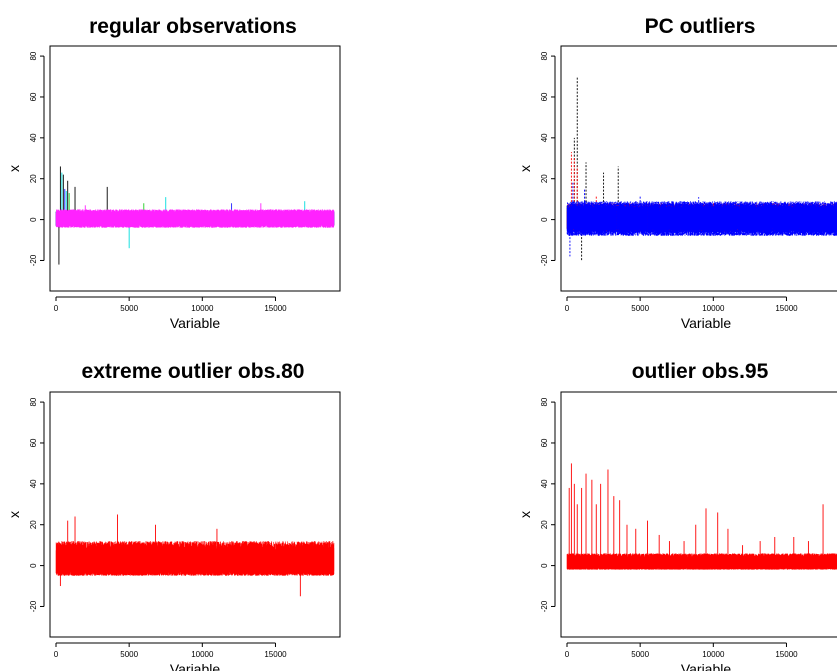 The image size is (837, 671). What do you see at coordinates (193, 371) in the screenshot?
I see `chart-title: extreme outlier obs.80` at bounding box center [193, 371].